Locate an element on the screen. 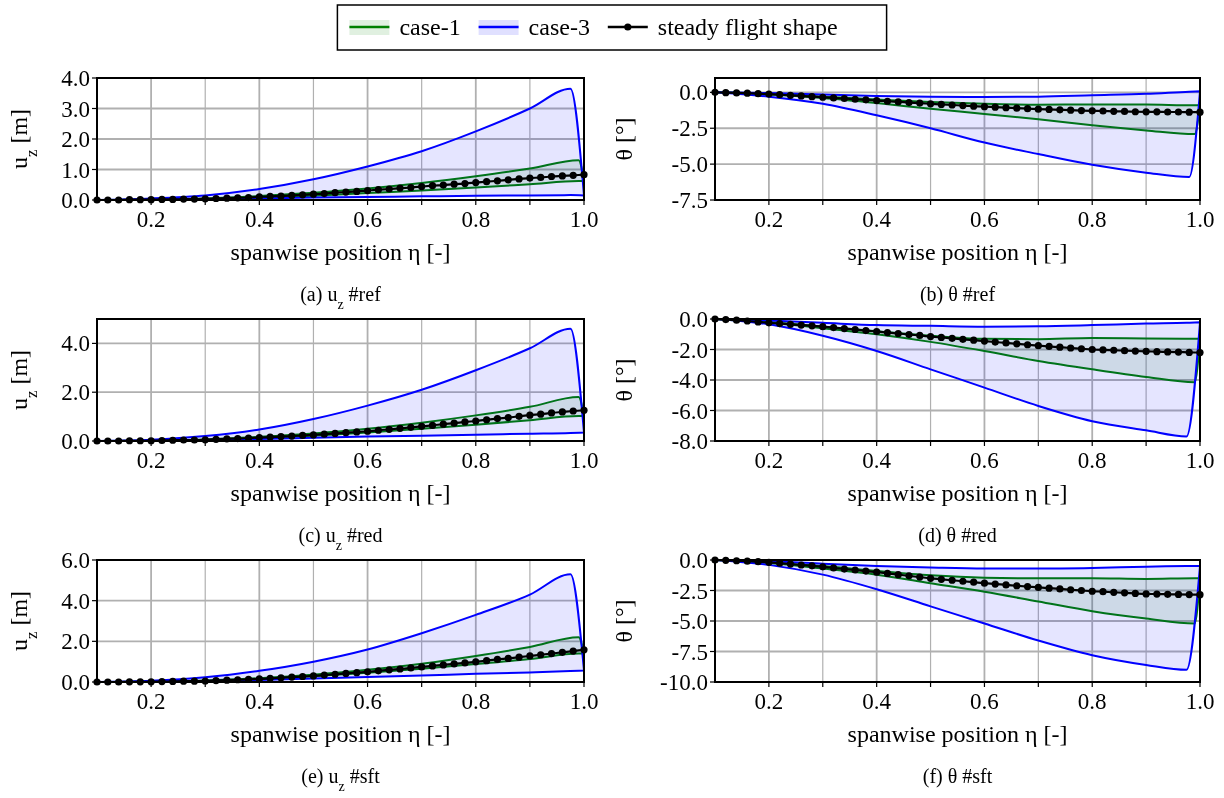 The width and height of the screenshot is (1224, 798). y-tick-label: -2.0 is located at coordinates (689, 350).